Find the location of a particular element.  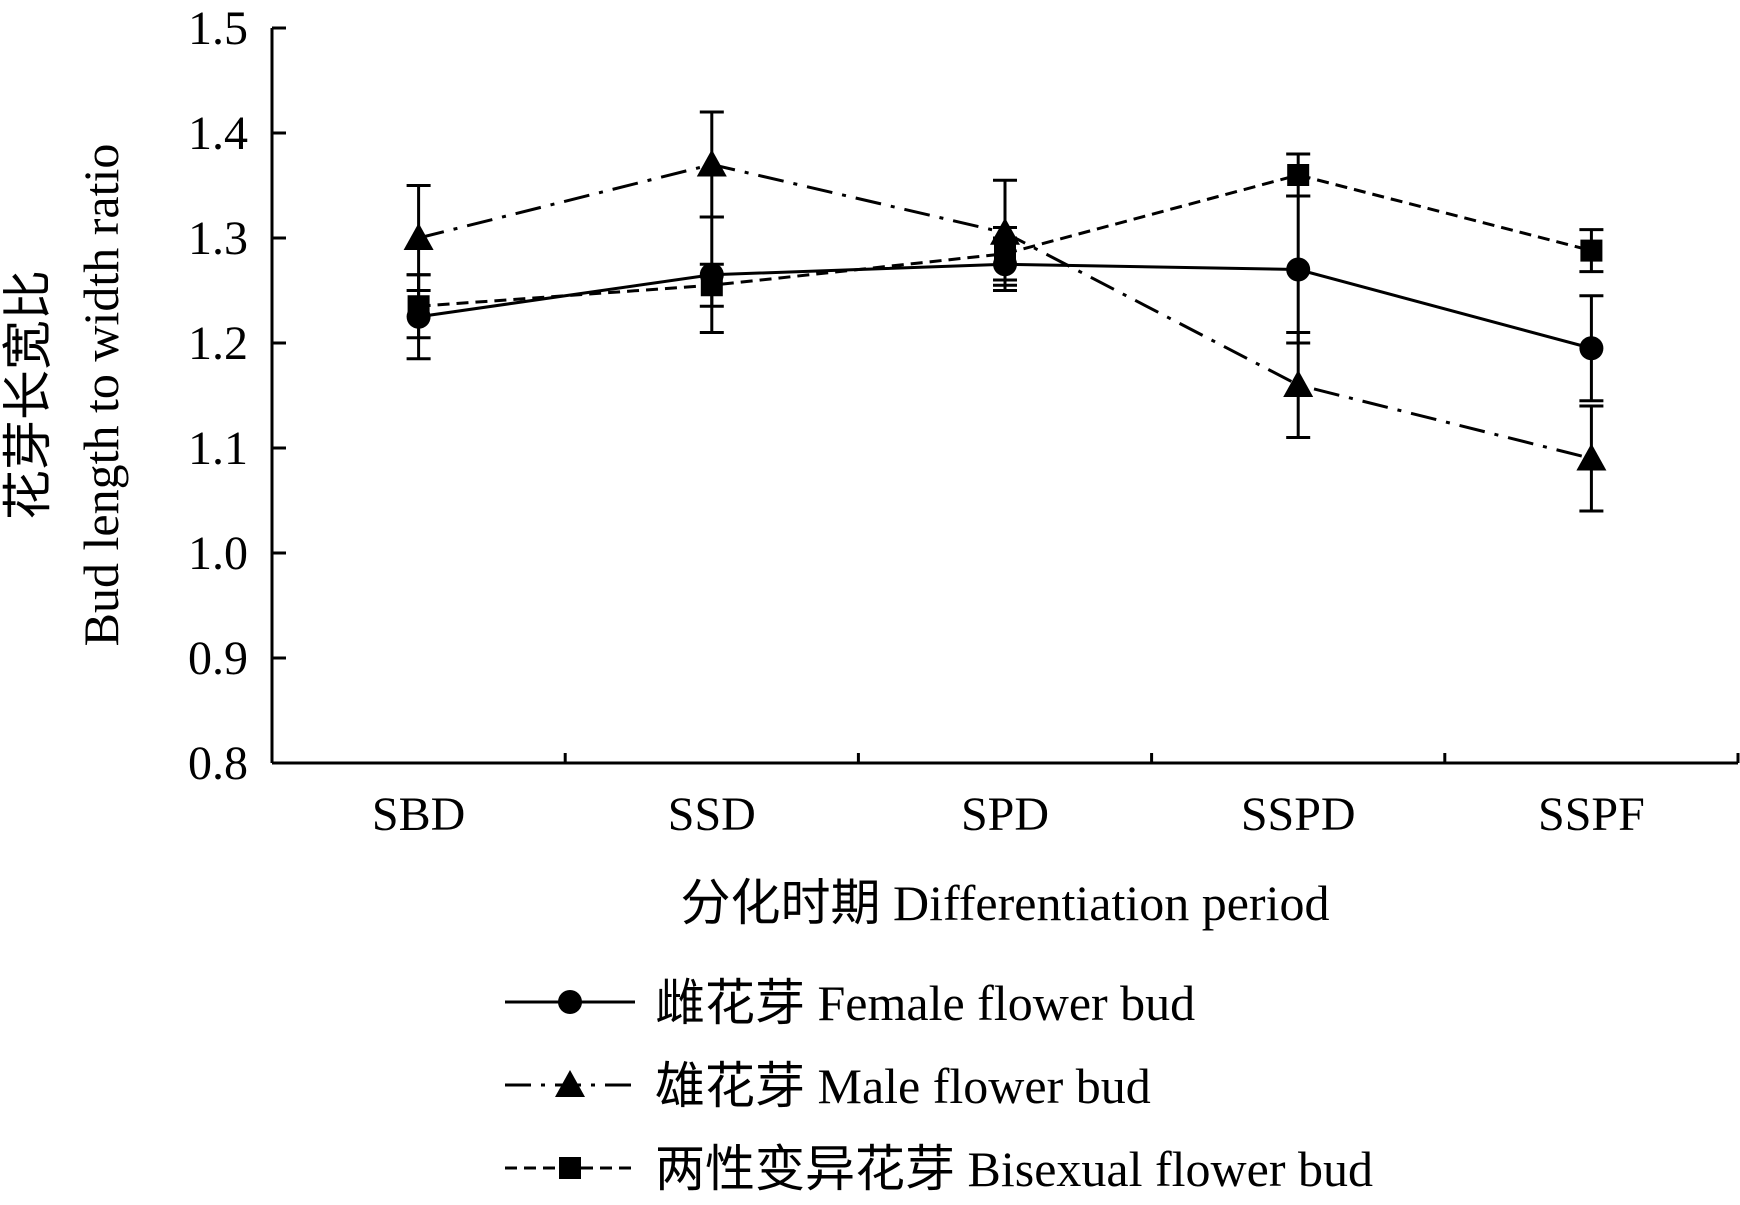

legend-entry: 雄花芽 Male flower bud is located at coordinates (828, 1086).